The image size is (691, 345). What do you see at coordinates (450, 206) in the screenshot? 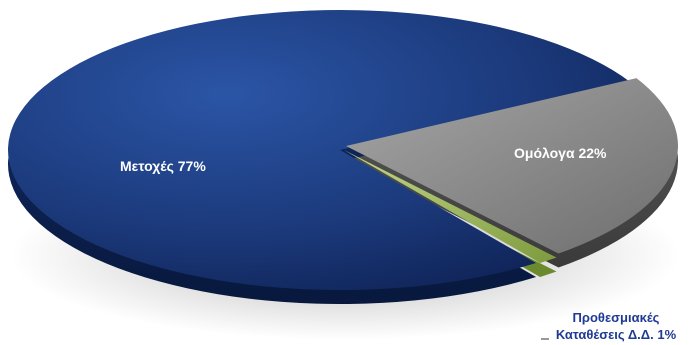
I see `slice-prothesmiakes` at bounding box center [450, 206].